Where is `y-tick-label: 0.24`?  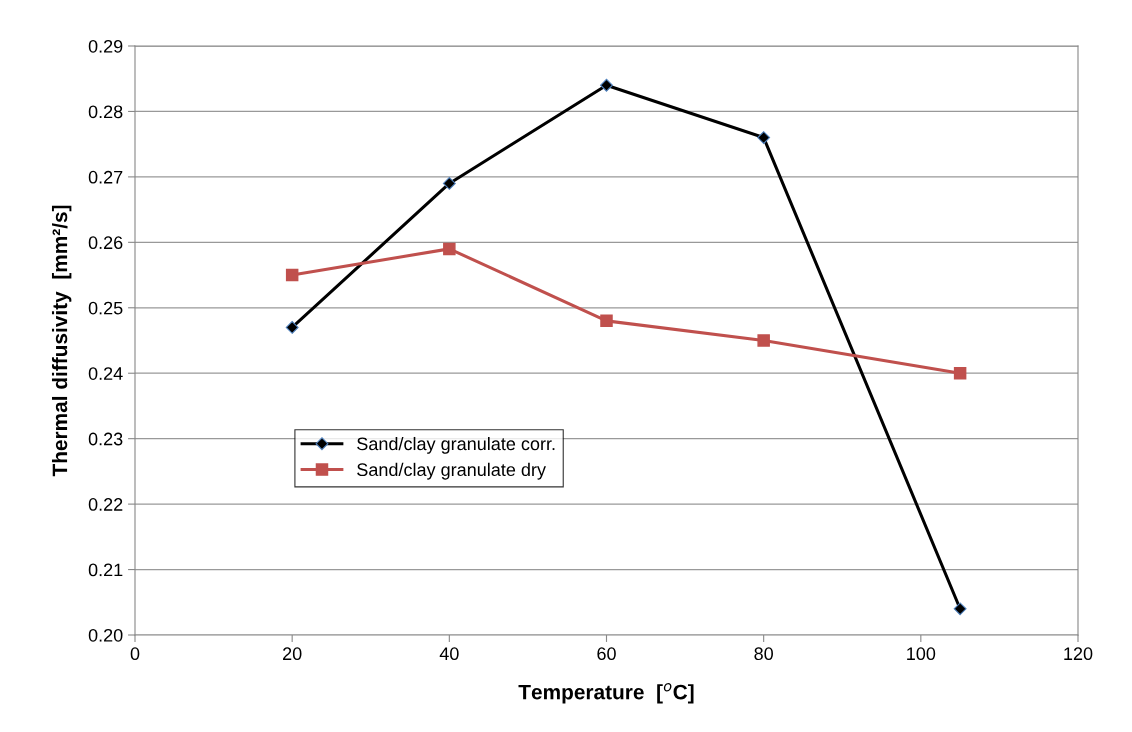
y-tick-label: 0.24 is located at coordinates (105, 373).